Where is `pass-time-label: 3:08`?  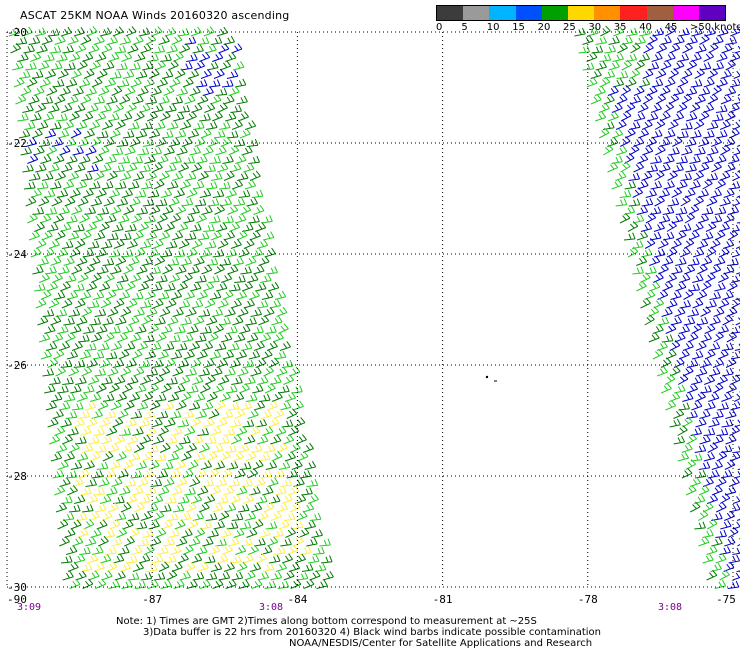 pass-time-label: 3:08 is located at coordinates (271, 607).